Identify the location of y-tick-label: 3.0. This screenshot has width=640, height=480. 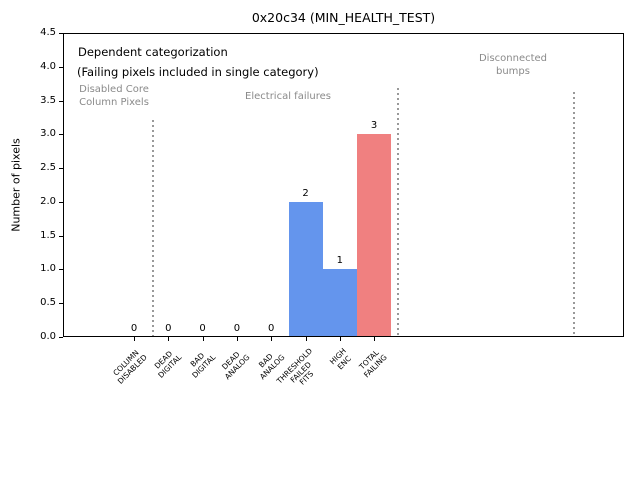
(48, 134).